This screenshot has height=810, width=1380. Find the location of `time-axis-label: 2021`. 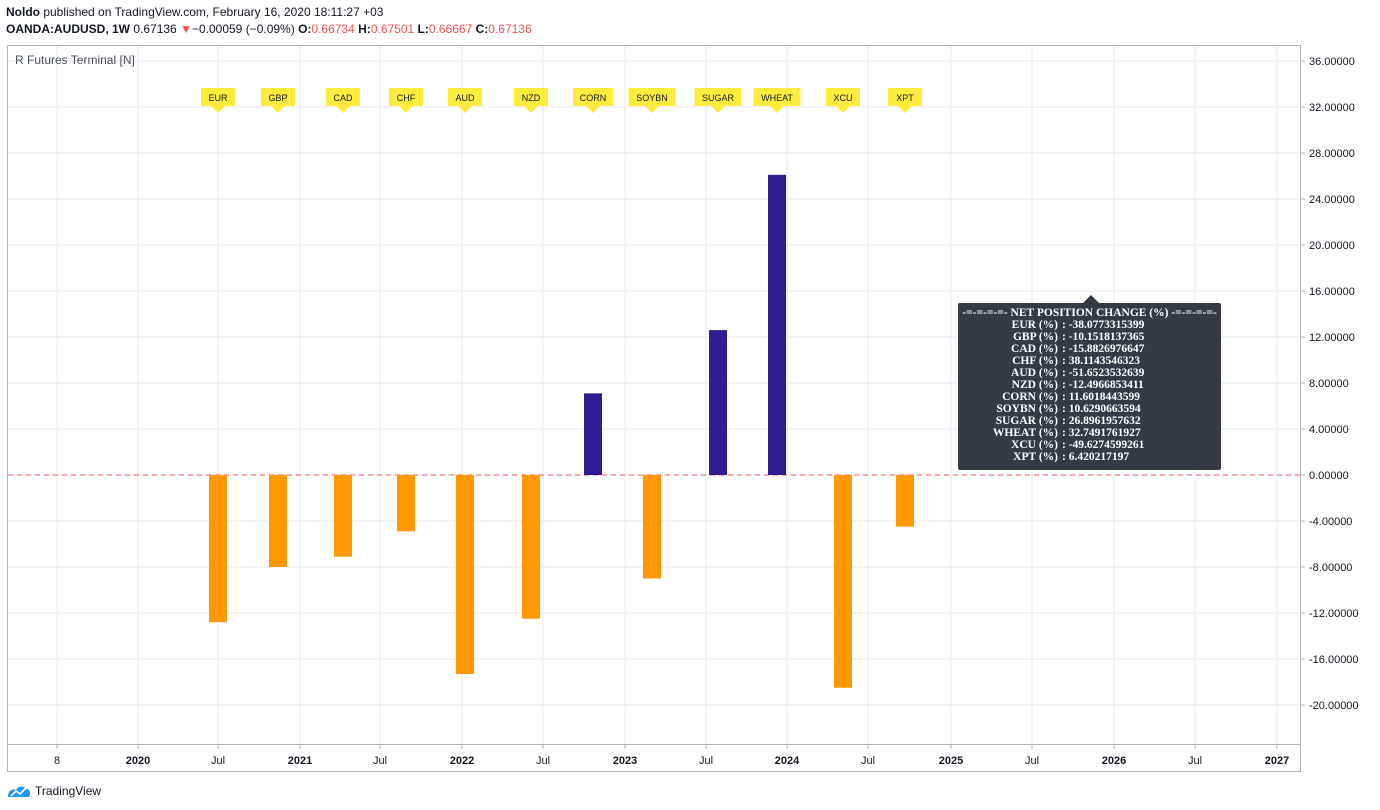

time-axis-label: 2021 is located at coordinates (300, 761).